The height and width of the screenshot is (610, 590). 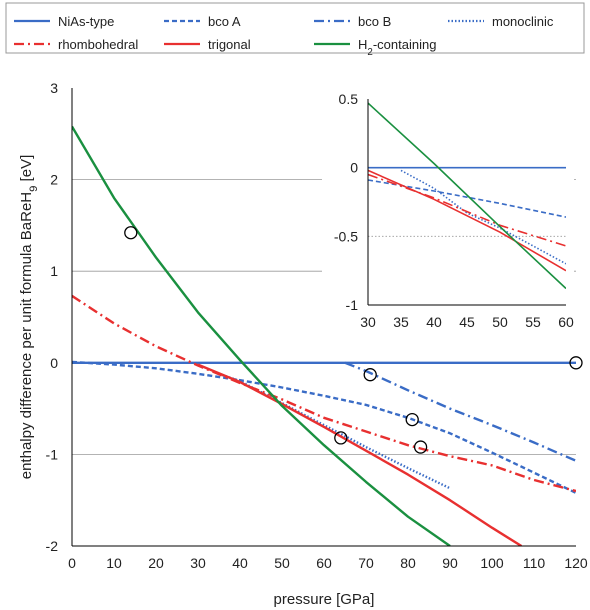 What do you see at coordinates (54, 88) in the screenshot?
I see `y-tick-label-3: 3` at bounding box center [54, 88].